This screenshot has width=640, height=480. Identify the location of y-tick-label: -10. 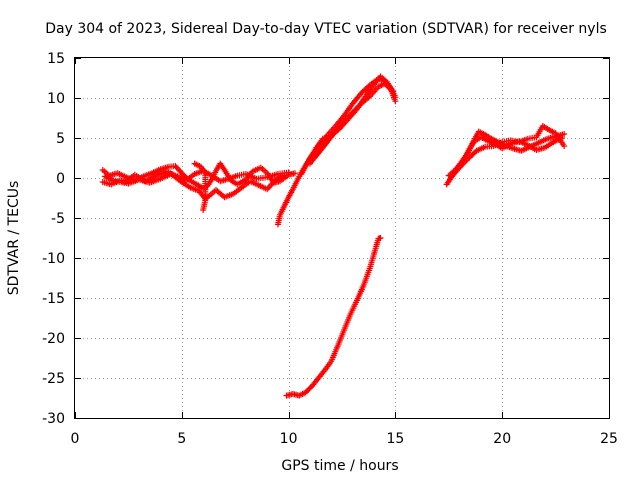
(53, 259).